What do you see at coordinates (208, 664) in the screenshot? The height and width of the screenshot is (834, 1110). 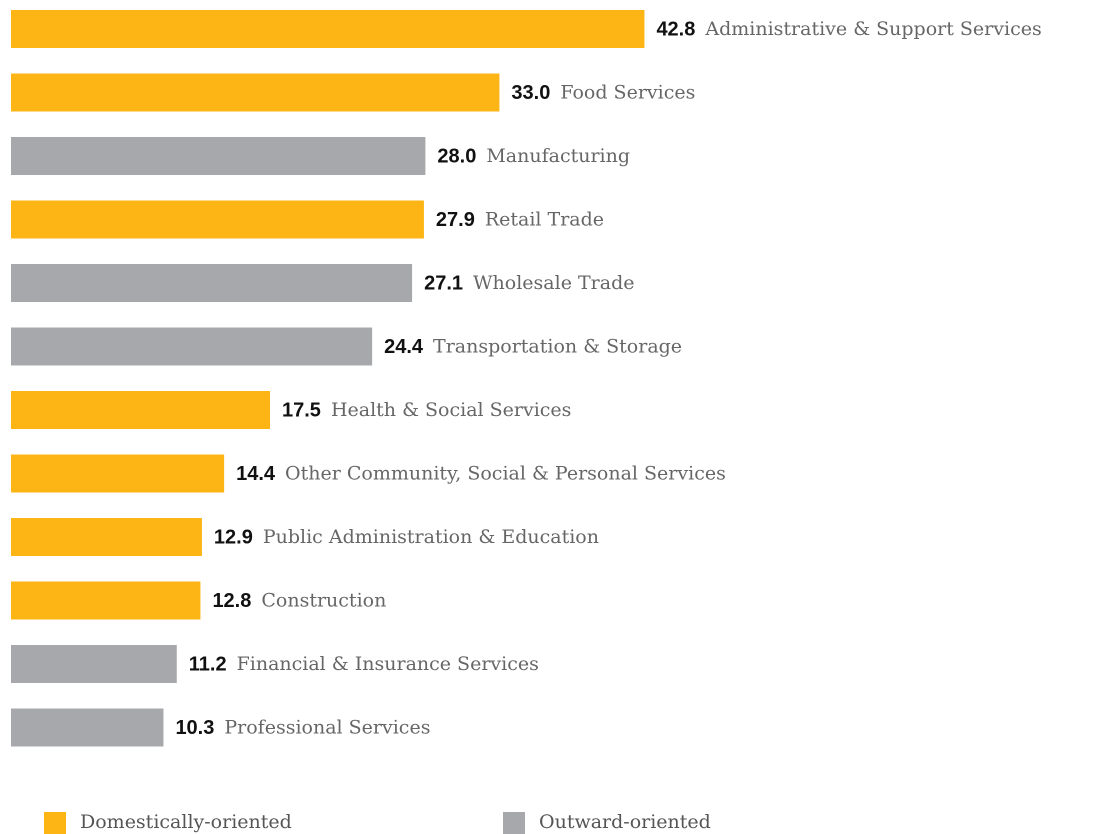 I see `value-label: 11.2` at bounding box center [208, 664].